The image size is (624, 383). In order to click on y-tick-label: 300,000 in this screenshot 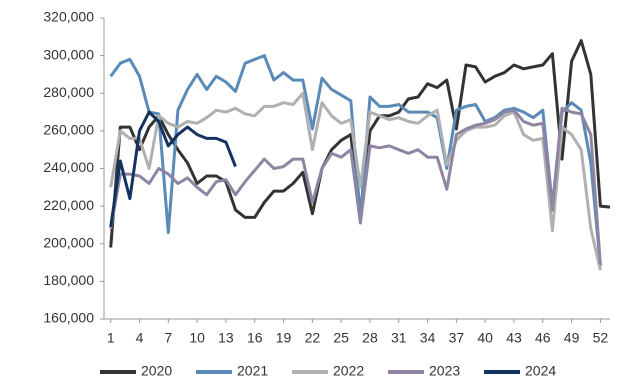, I will do `click(68, 54)`.